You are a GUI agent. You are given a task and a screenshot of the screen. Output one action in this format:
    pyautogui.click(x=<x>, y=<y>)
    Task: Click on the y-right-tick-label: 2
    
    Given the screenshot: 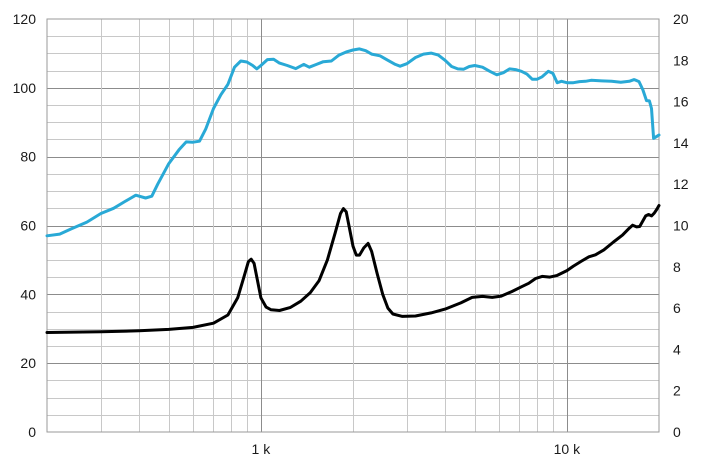 What is the action you would take?
    pyautogui.click(x=677, y=391)
    